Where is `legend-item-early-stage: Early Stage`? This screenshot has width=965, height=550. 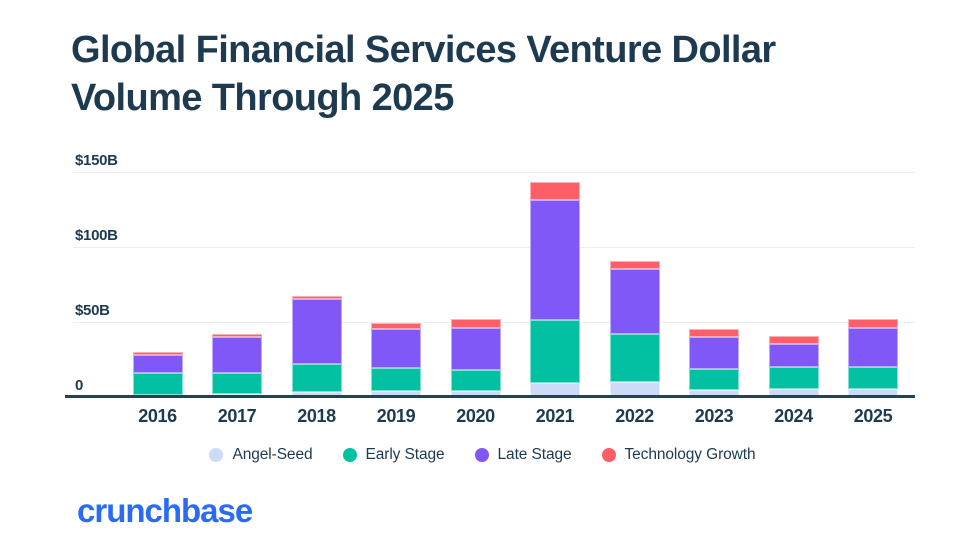
legend-item-early-stage: Early Stage is located at coordinates (393, 455).